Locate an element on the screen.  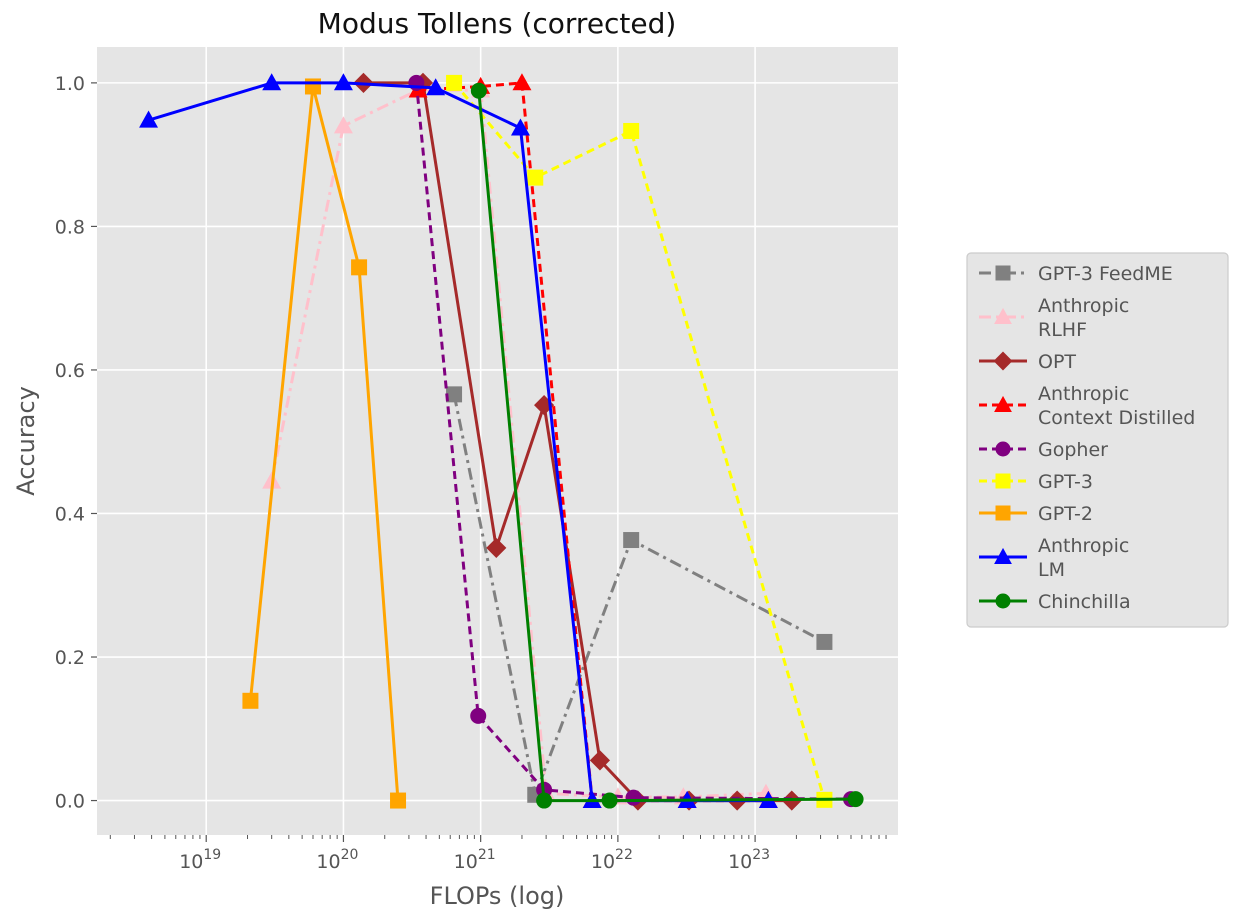
y-axis-label: Accuracy is located at coordinates (26, 441).